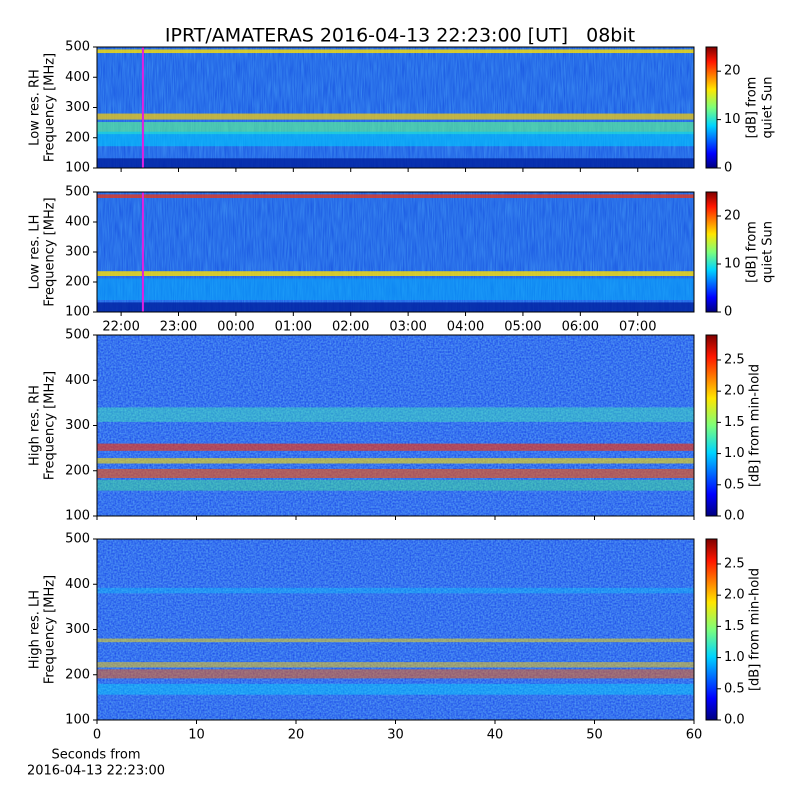 Image resolution: width=800 pixels, height=800 pixels. What do you see at coordinates (97, 735) in the screenshot?
I see `x-tick-label: 0` at bounding box center [97, 735].